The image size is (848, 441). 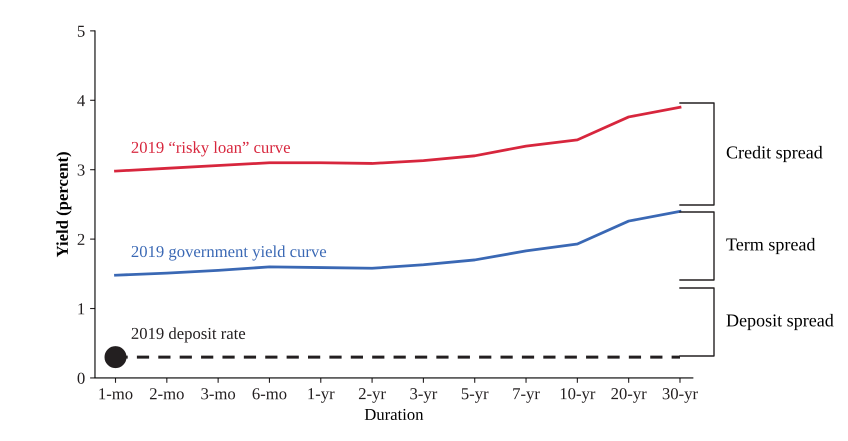 I want to click on x-tick-label: 30-yr, so click(x=680, y=395).